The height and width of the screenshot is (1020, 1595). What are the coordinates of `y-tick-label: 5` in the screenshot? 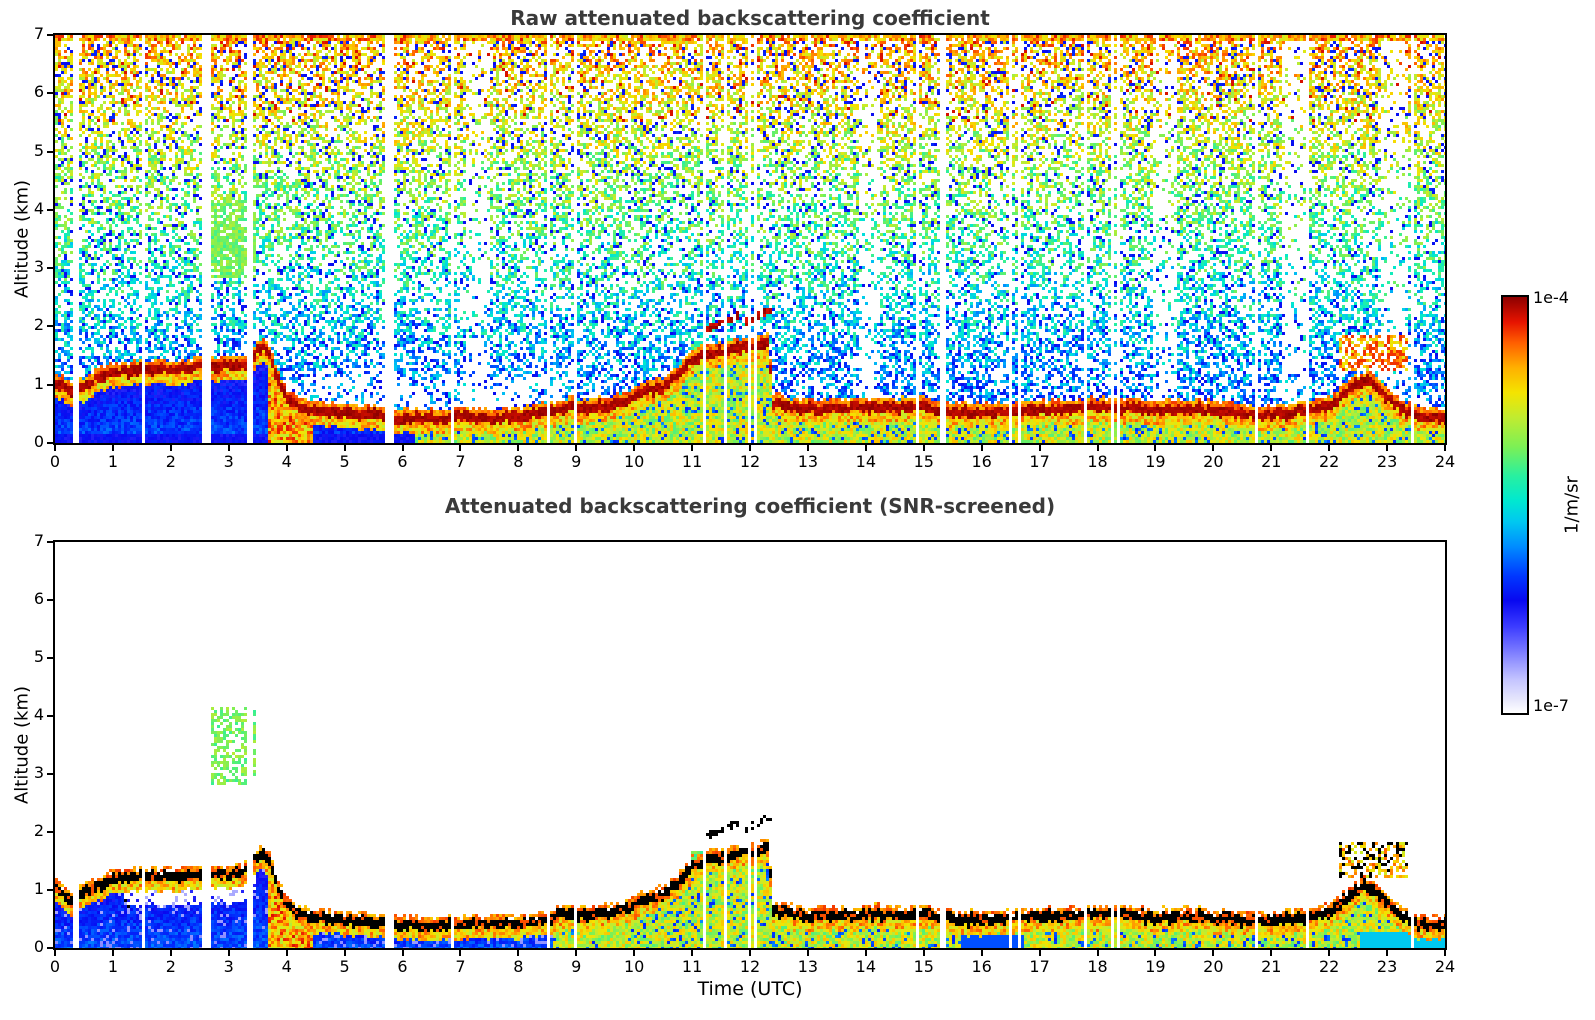 It's located at (38, 150).